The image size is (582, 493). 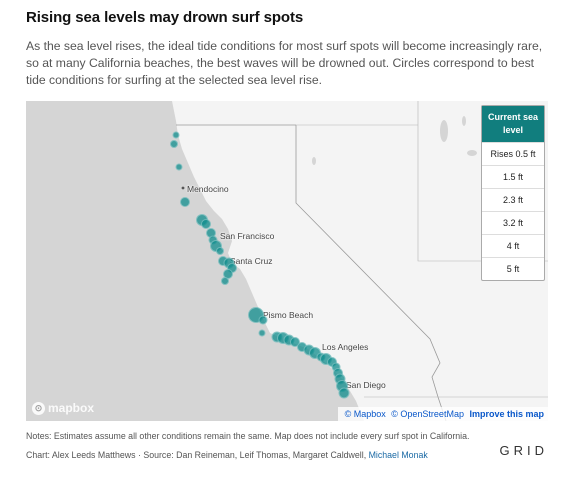 I want to click on osm-attribution-link: © OpenStreetMap, so click(x=427, y=414).